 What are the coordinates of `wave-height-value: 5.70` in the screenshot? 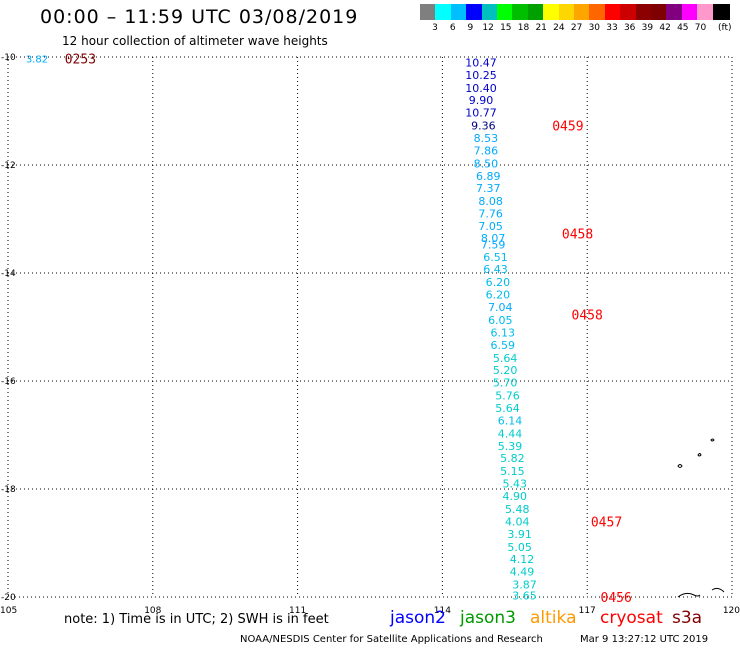 It's located at (505, 383).